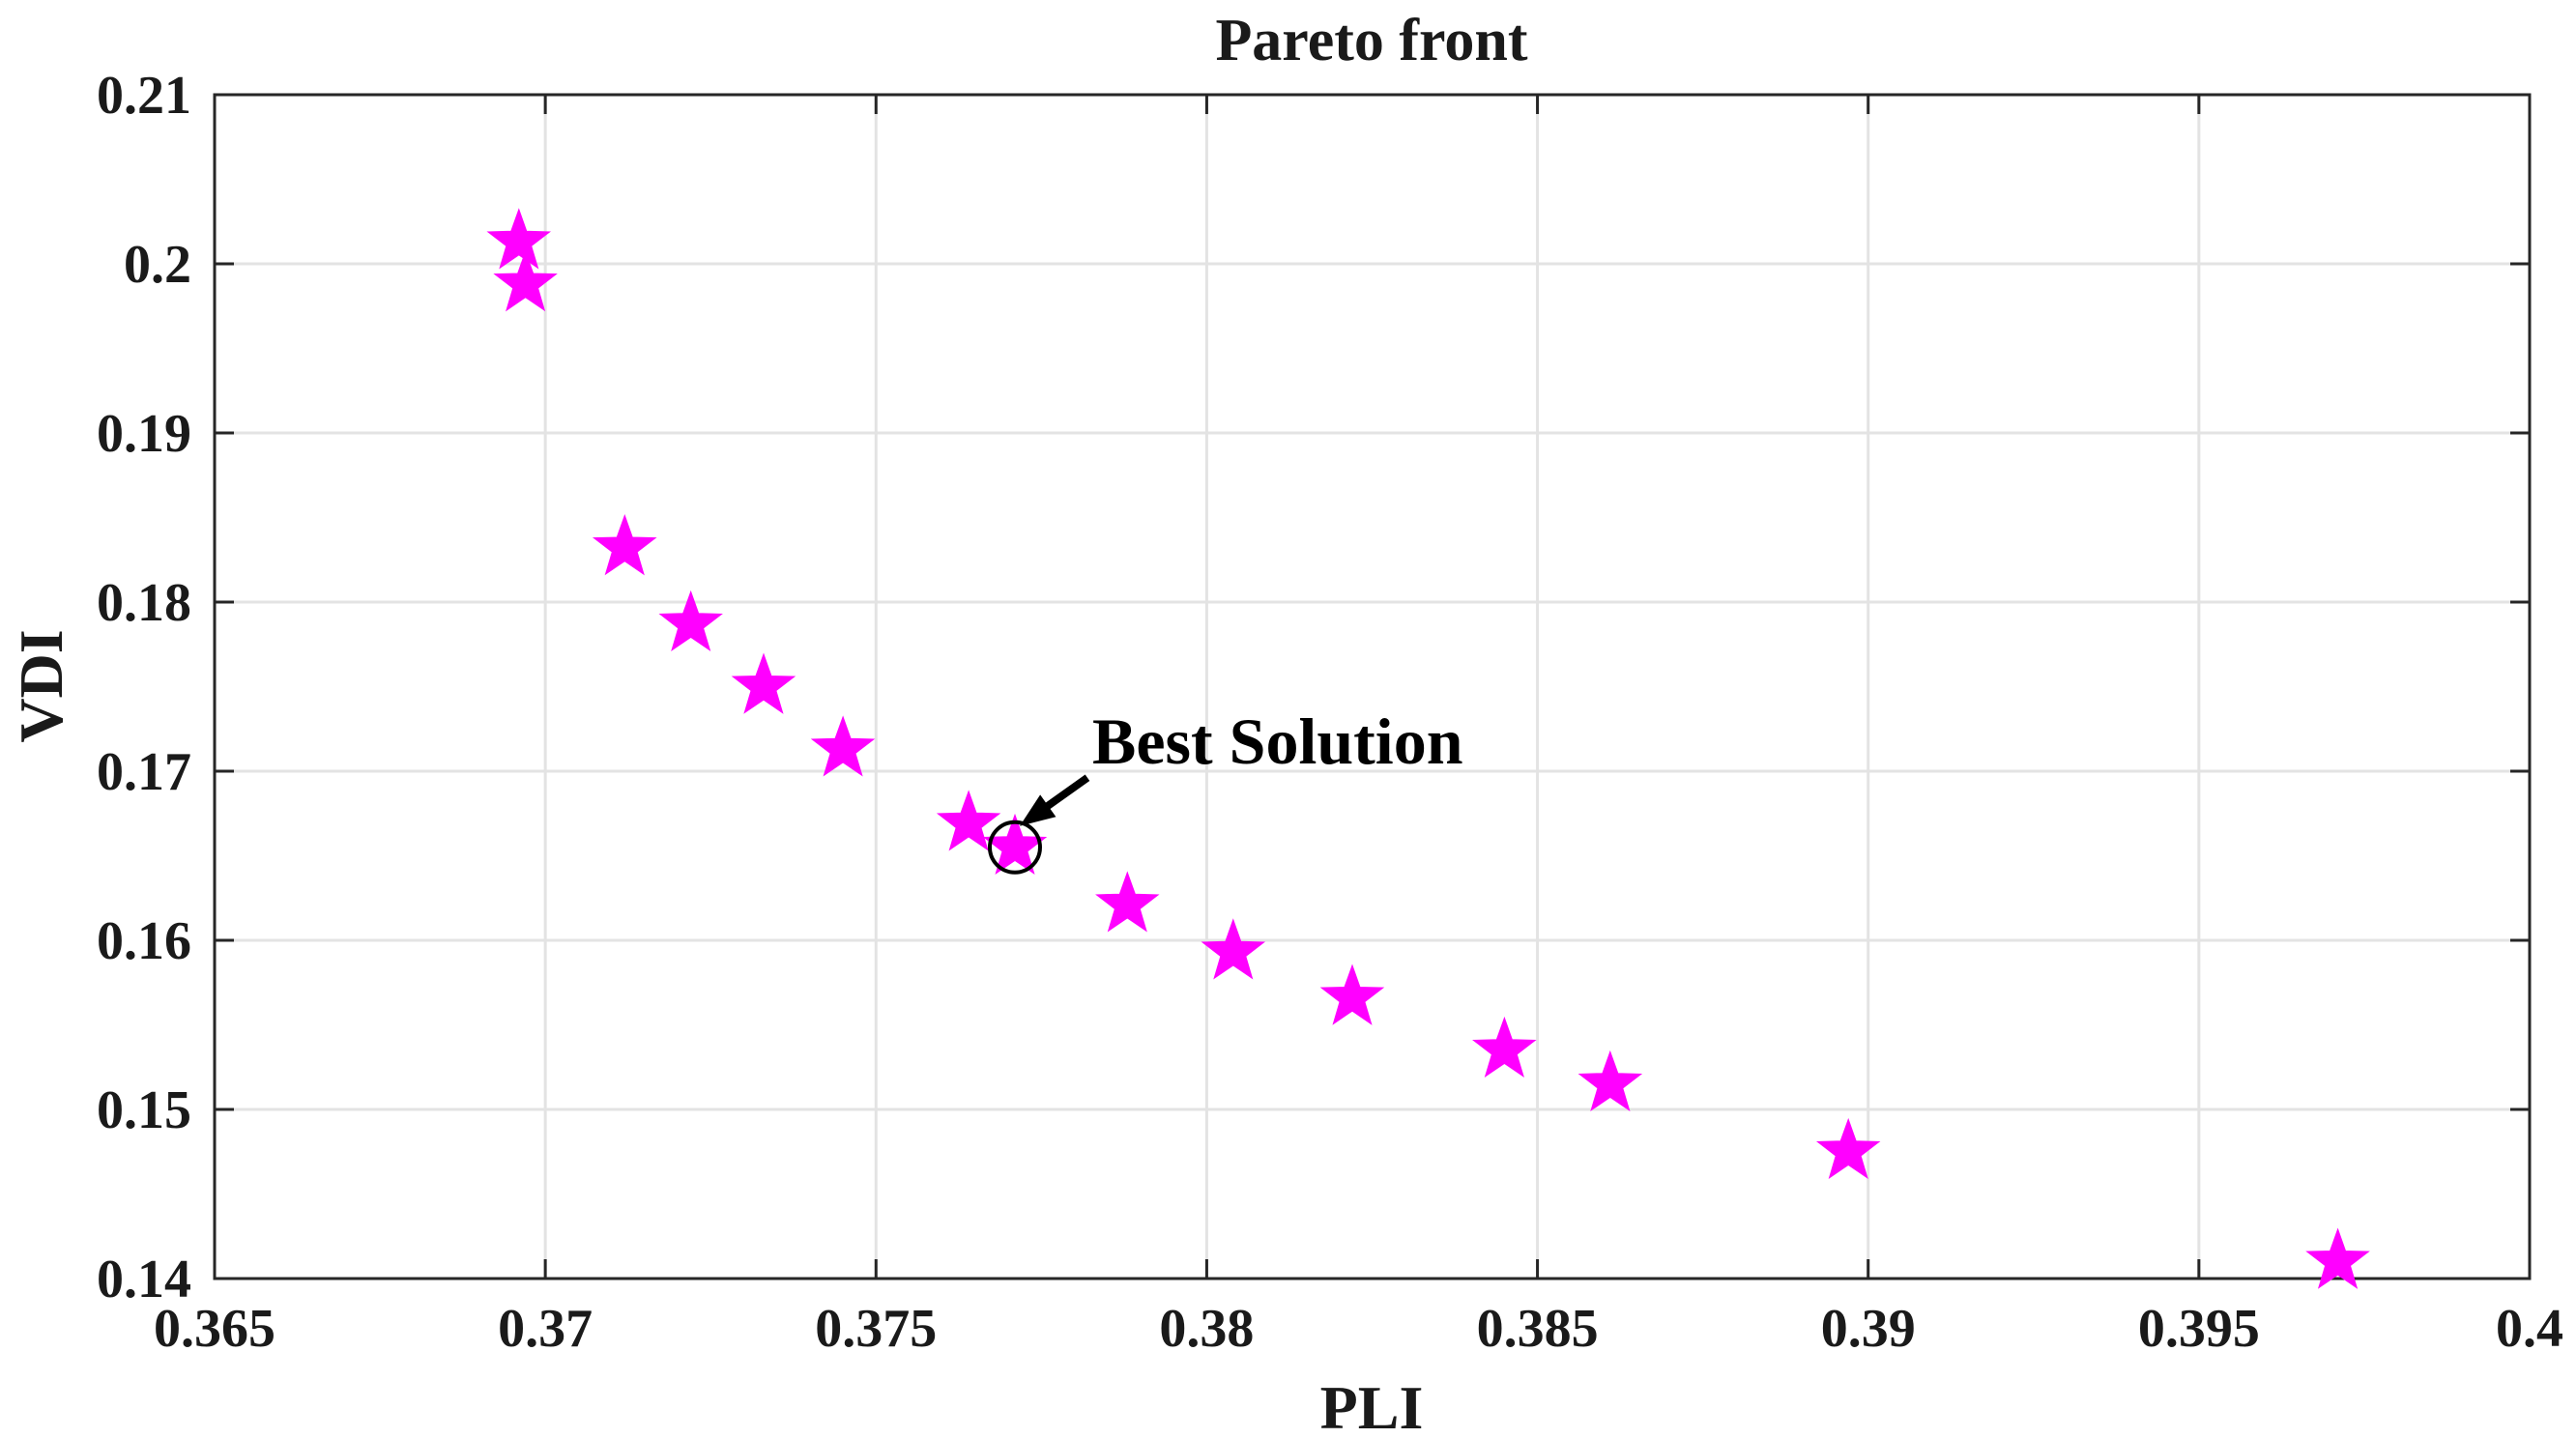  Describe the element at coordinates (144, 772) in the screenshot. I see `y-tick-label: 0.17` at that location.